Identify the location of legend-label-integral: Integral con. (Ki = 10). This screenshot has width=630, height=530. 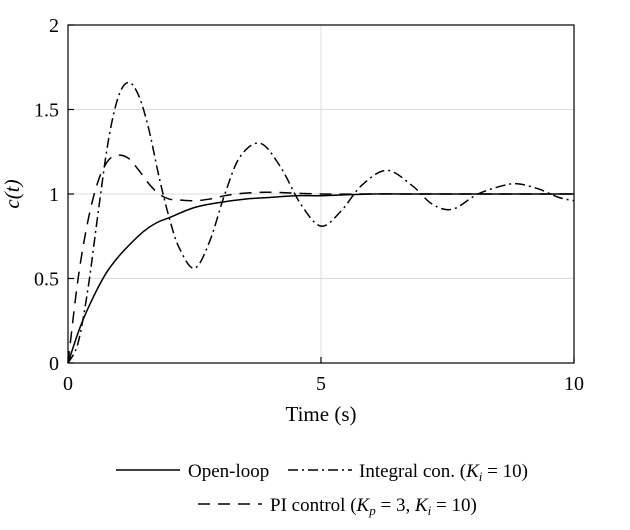
(443, 472).